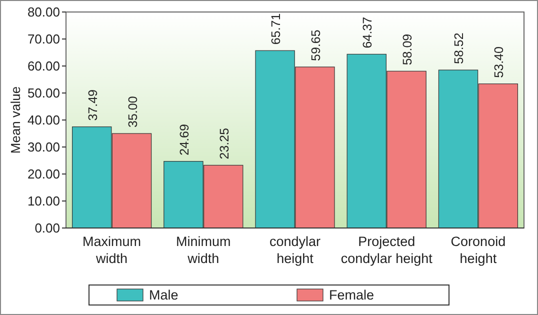  I want to click on x-tick-label: Minimum width, so click(203, 250).